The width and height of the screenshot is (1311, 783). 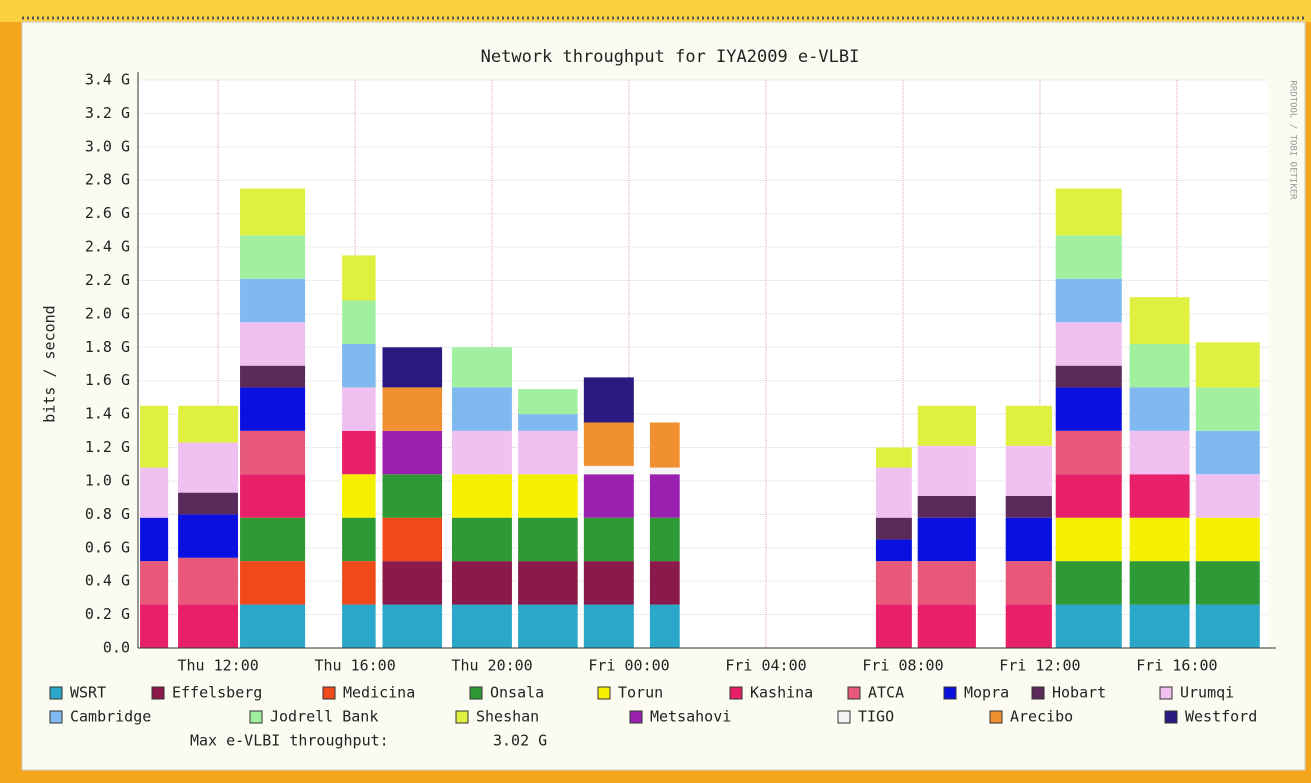 I want to click on legend-label: TIGO, so click(x=876, y=717).